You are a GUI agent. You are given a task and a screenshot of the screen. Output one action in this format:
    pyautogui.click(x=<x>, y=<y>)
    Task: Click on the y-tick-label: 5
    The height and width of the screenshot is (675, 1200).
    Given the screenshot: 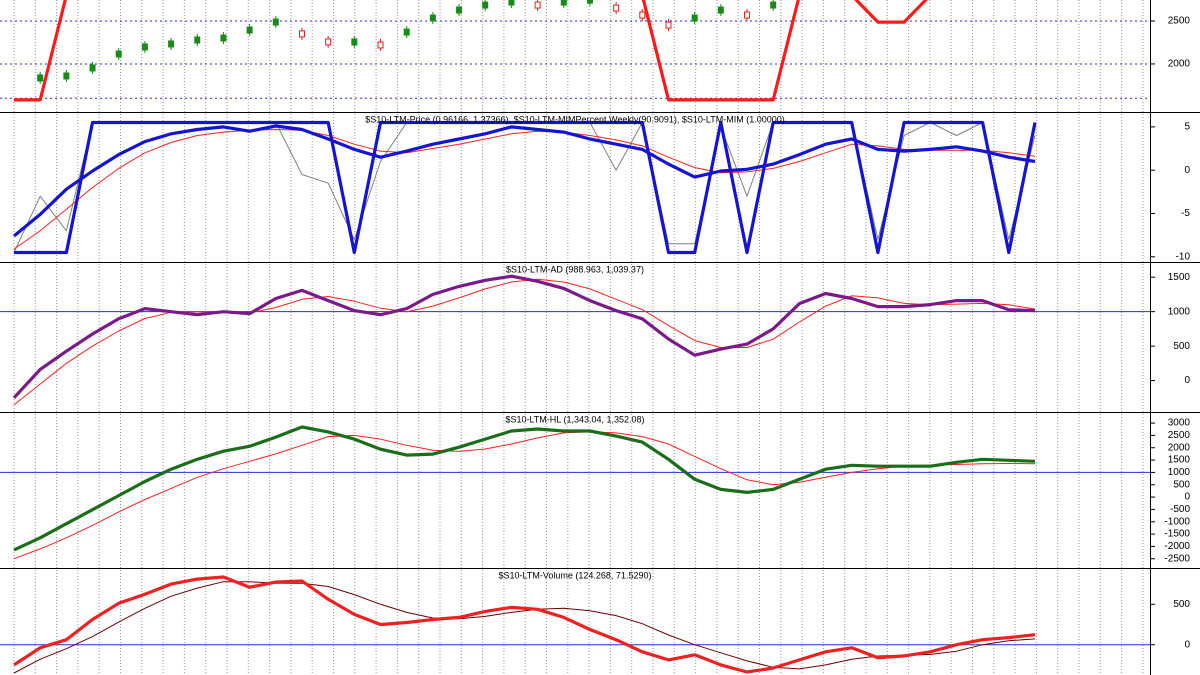 What is the action you would take?
    pyautogui.click(x=1187, y=127)
    